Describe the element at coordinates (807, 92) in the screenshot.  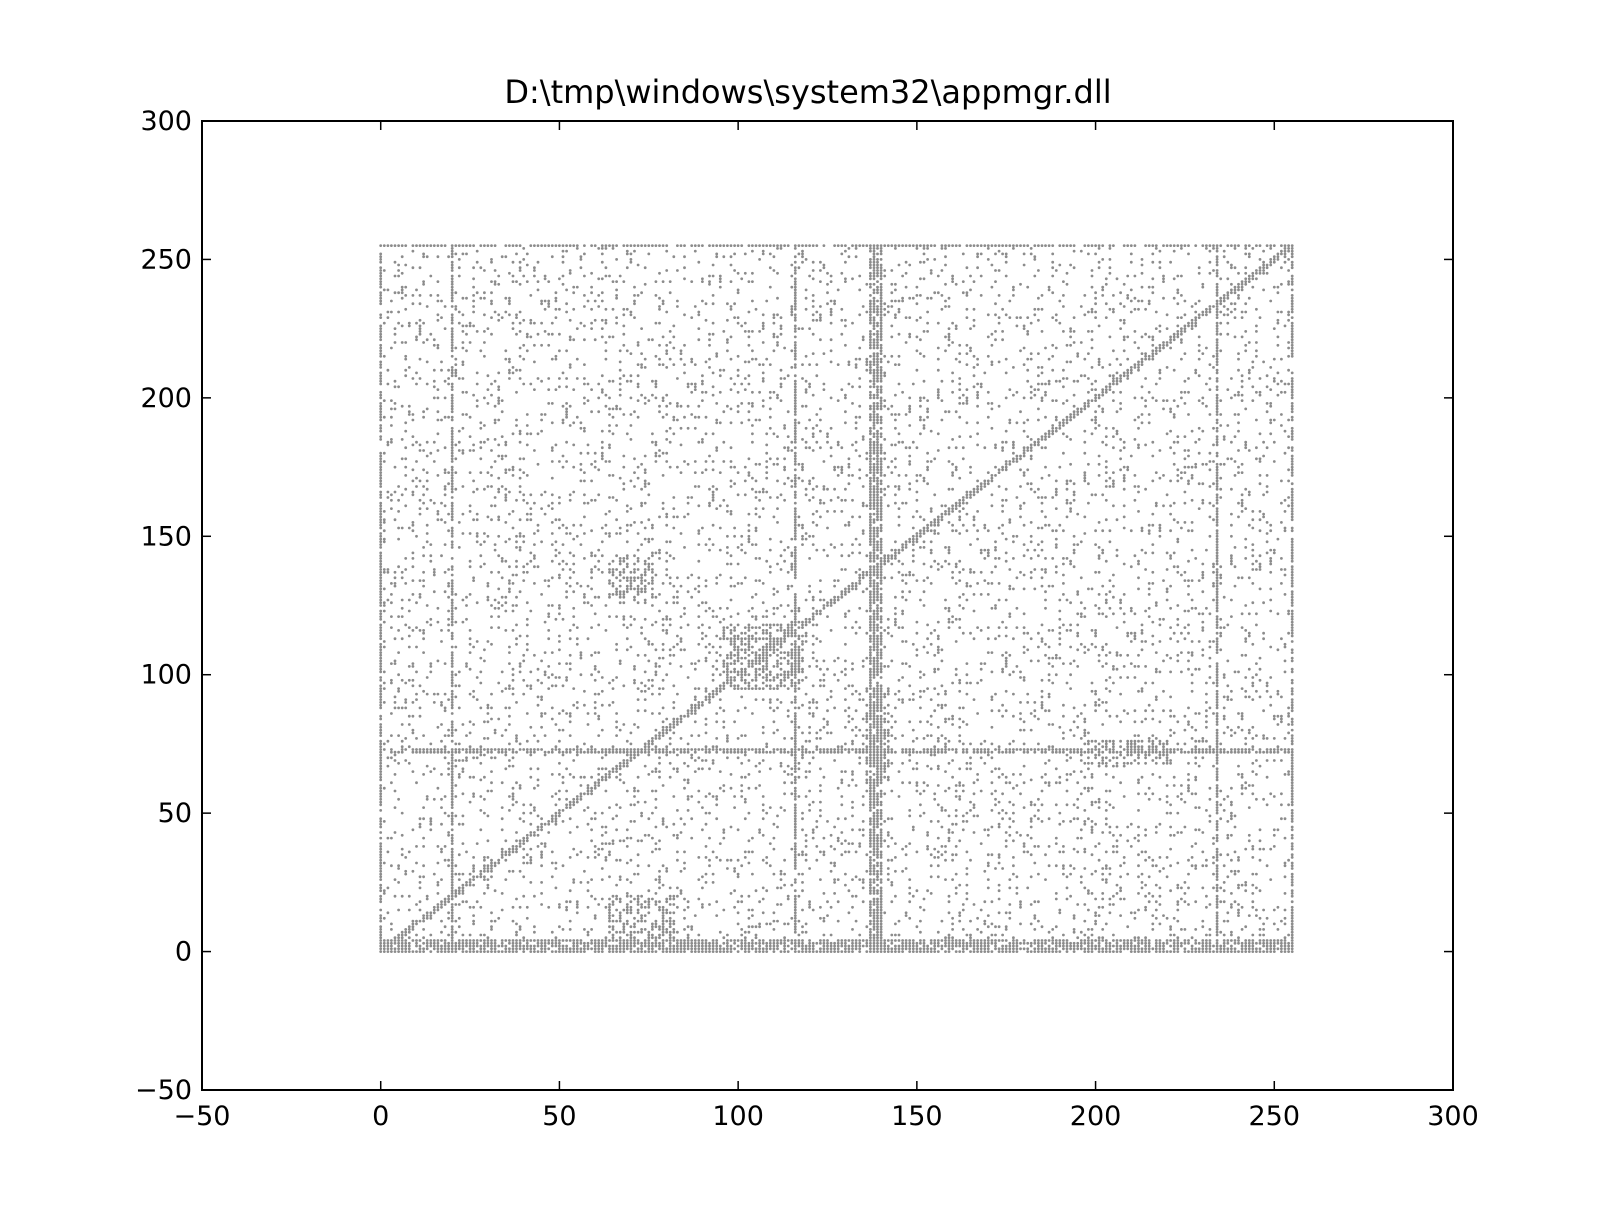
I see `chart-title: D:\tmp\windows\system32\appmgr.dll` at that location.